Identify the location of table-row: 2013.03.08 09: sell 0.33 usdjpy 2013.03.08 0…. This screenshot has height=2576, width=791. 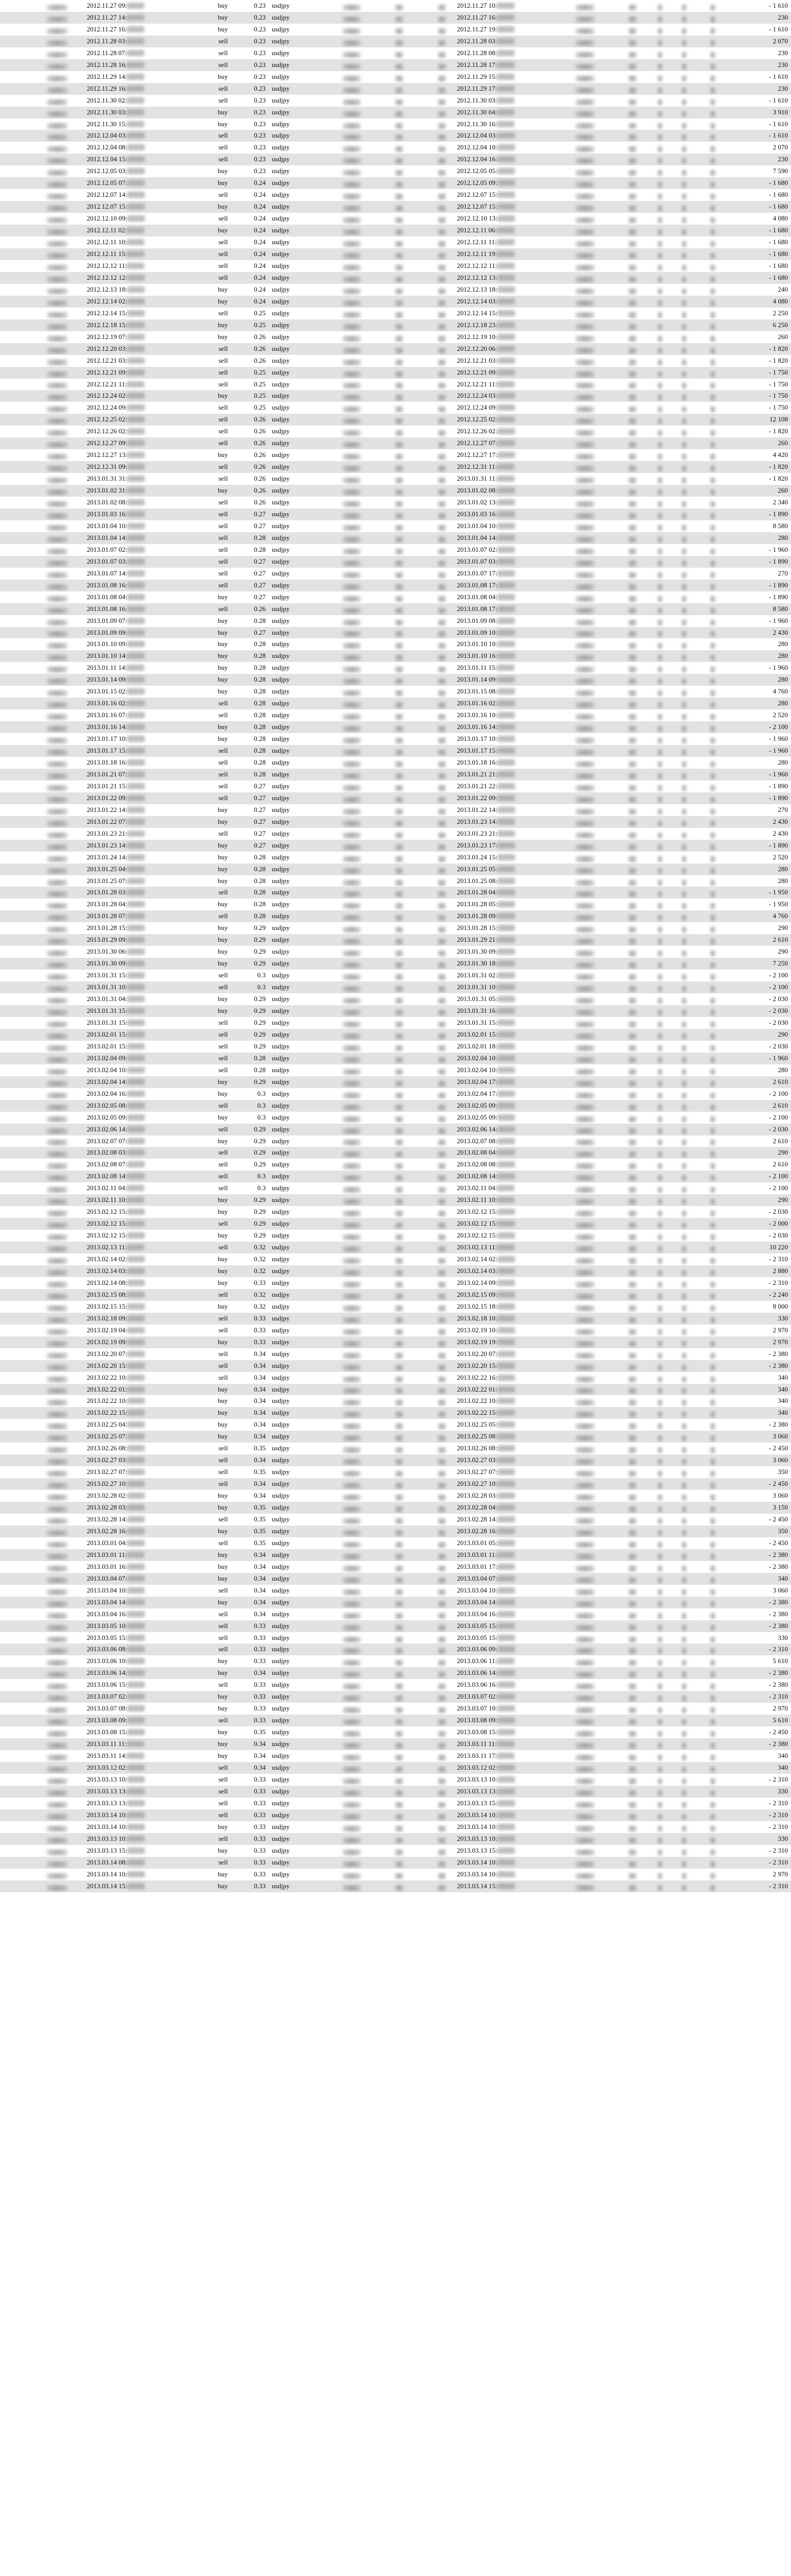
(395, 1721).